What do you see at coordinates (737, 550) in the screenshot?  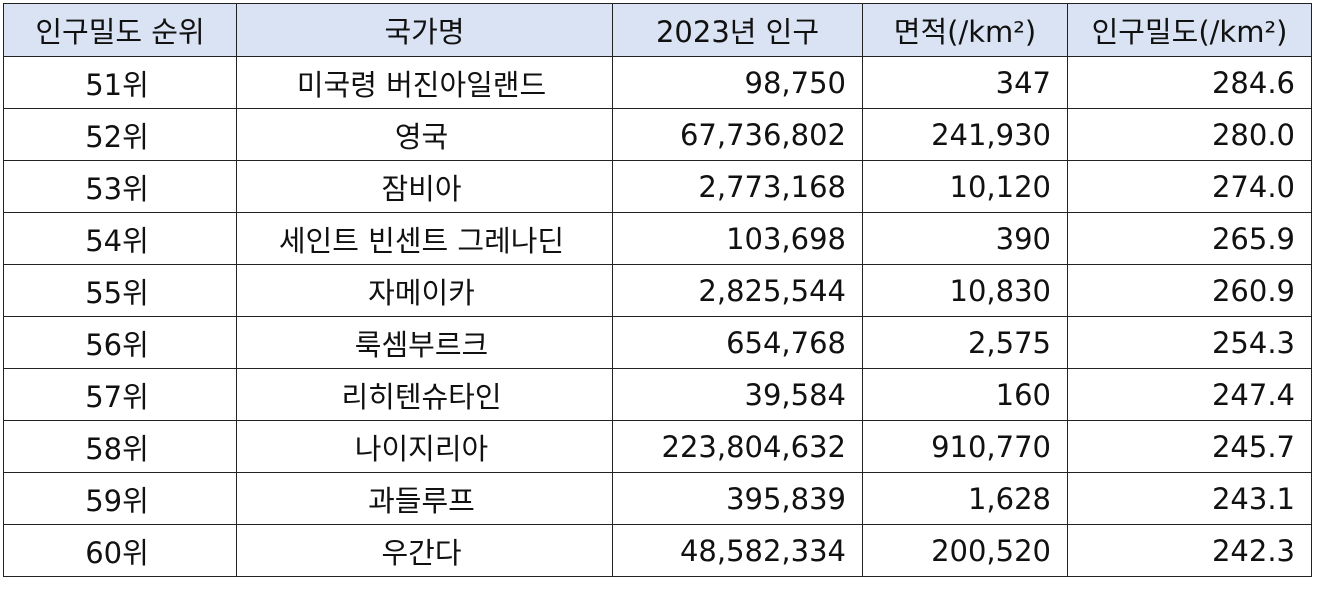 I see `population-cell: 48,582,334` at bounding box center [737, 550].